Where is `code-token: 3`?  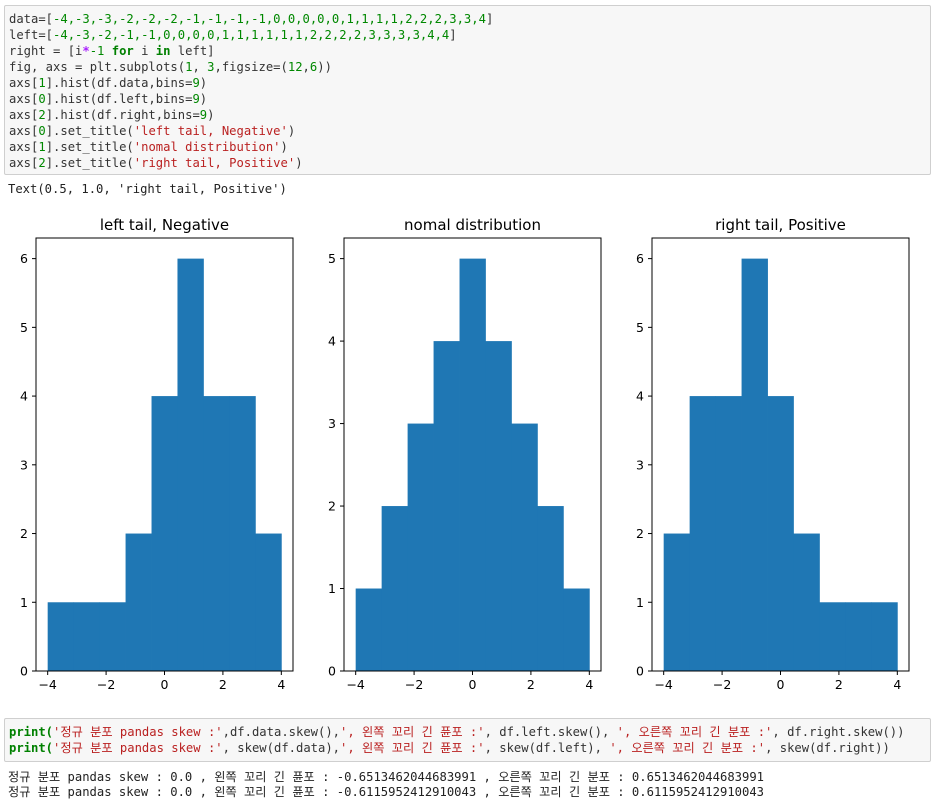 code-token: 3 is located at coordinates (211, 67).